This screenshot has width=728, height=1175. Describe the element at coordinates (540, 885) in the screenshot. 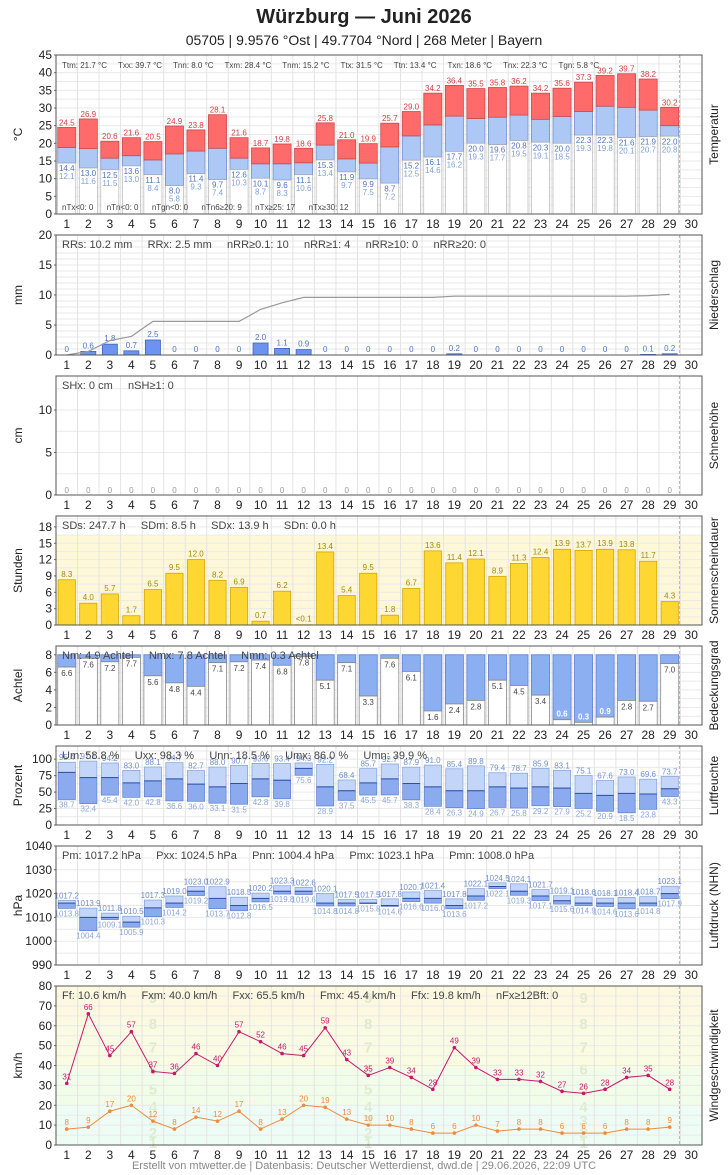

I see `px-label: 1021.7` at that location.